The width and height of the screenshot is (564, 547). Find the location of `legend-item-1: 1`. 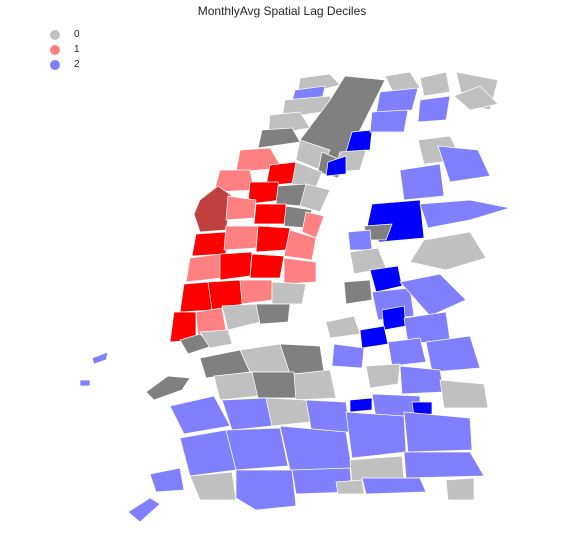

legend-item-1: 1 is located at coordinates (65, 49).